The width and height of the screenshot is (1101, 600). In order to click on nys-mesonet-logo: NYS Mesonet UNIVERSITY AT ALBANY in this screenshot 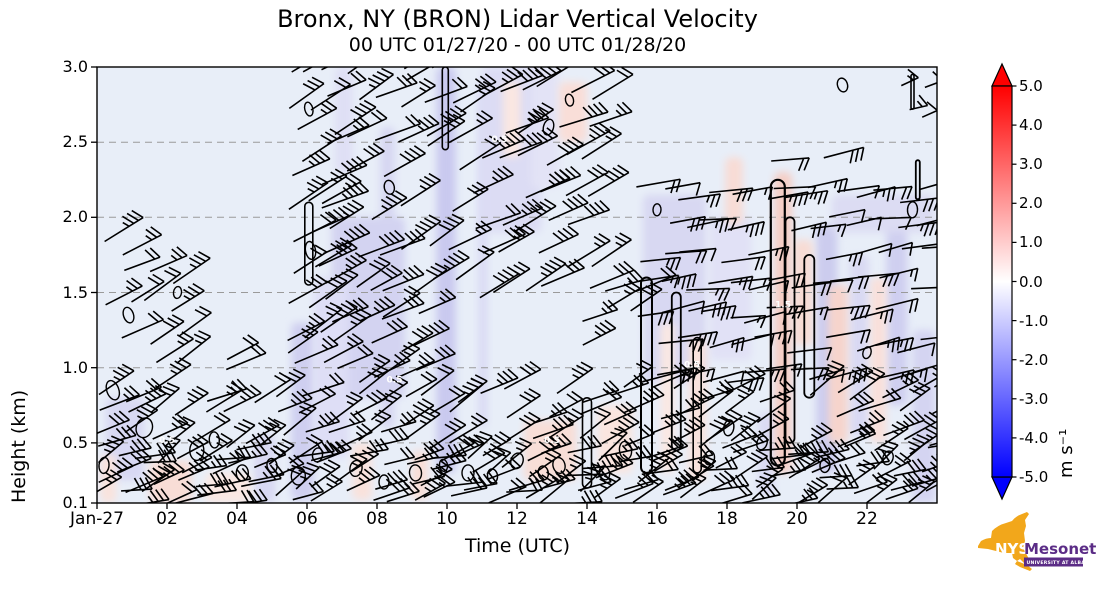, I will do `click(1037, 541)`.